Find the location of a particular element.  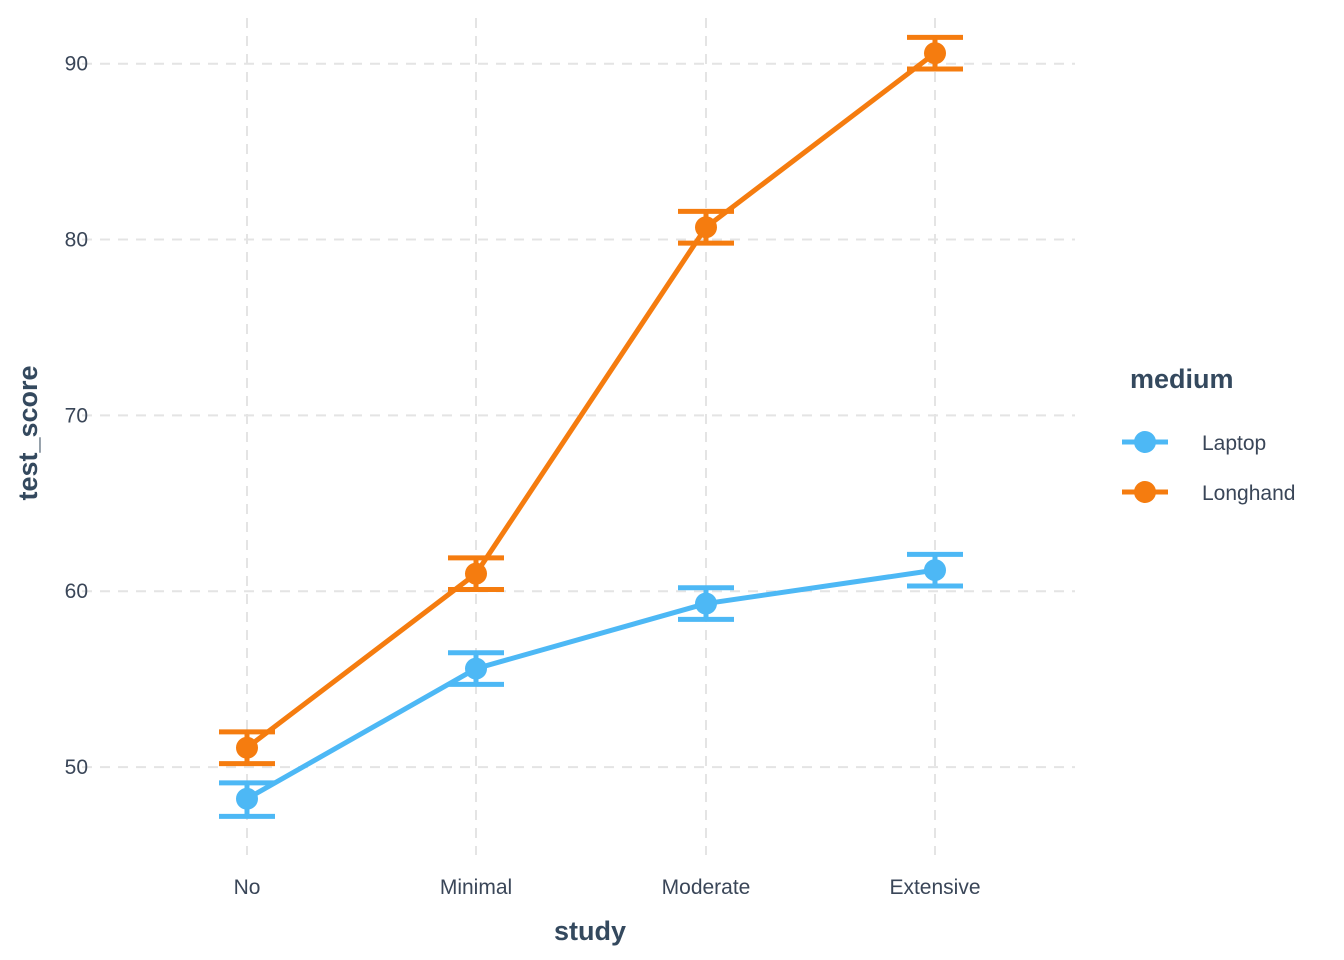

legend: medium Laptop Longhand is located at coordinates (1208, 434).